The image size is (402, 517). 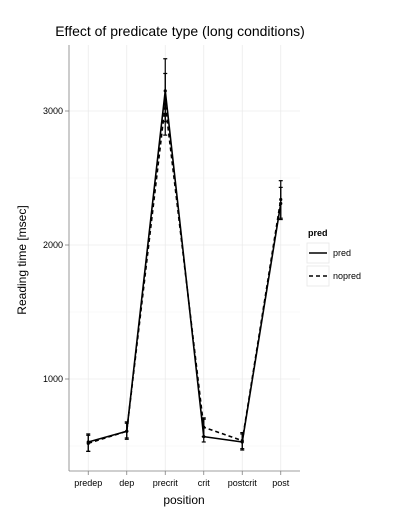 What do you see at coordinates (183, 500) in the screenshot?
I see `x-axis-label: position` at bounding box center [183, 500].